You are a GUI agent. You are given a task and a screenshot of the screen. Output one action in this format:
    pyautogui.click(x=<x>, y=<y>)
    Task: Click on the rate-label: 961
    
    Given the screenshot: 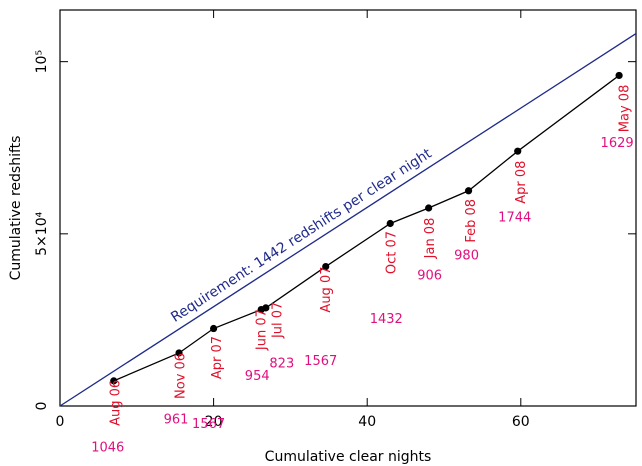 What is the action you would take?
    pyautogui.click(x=176, y=419)
    